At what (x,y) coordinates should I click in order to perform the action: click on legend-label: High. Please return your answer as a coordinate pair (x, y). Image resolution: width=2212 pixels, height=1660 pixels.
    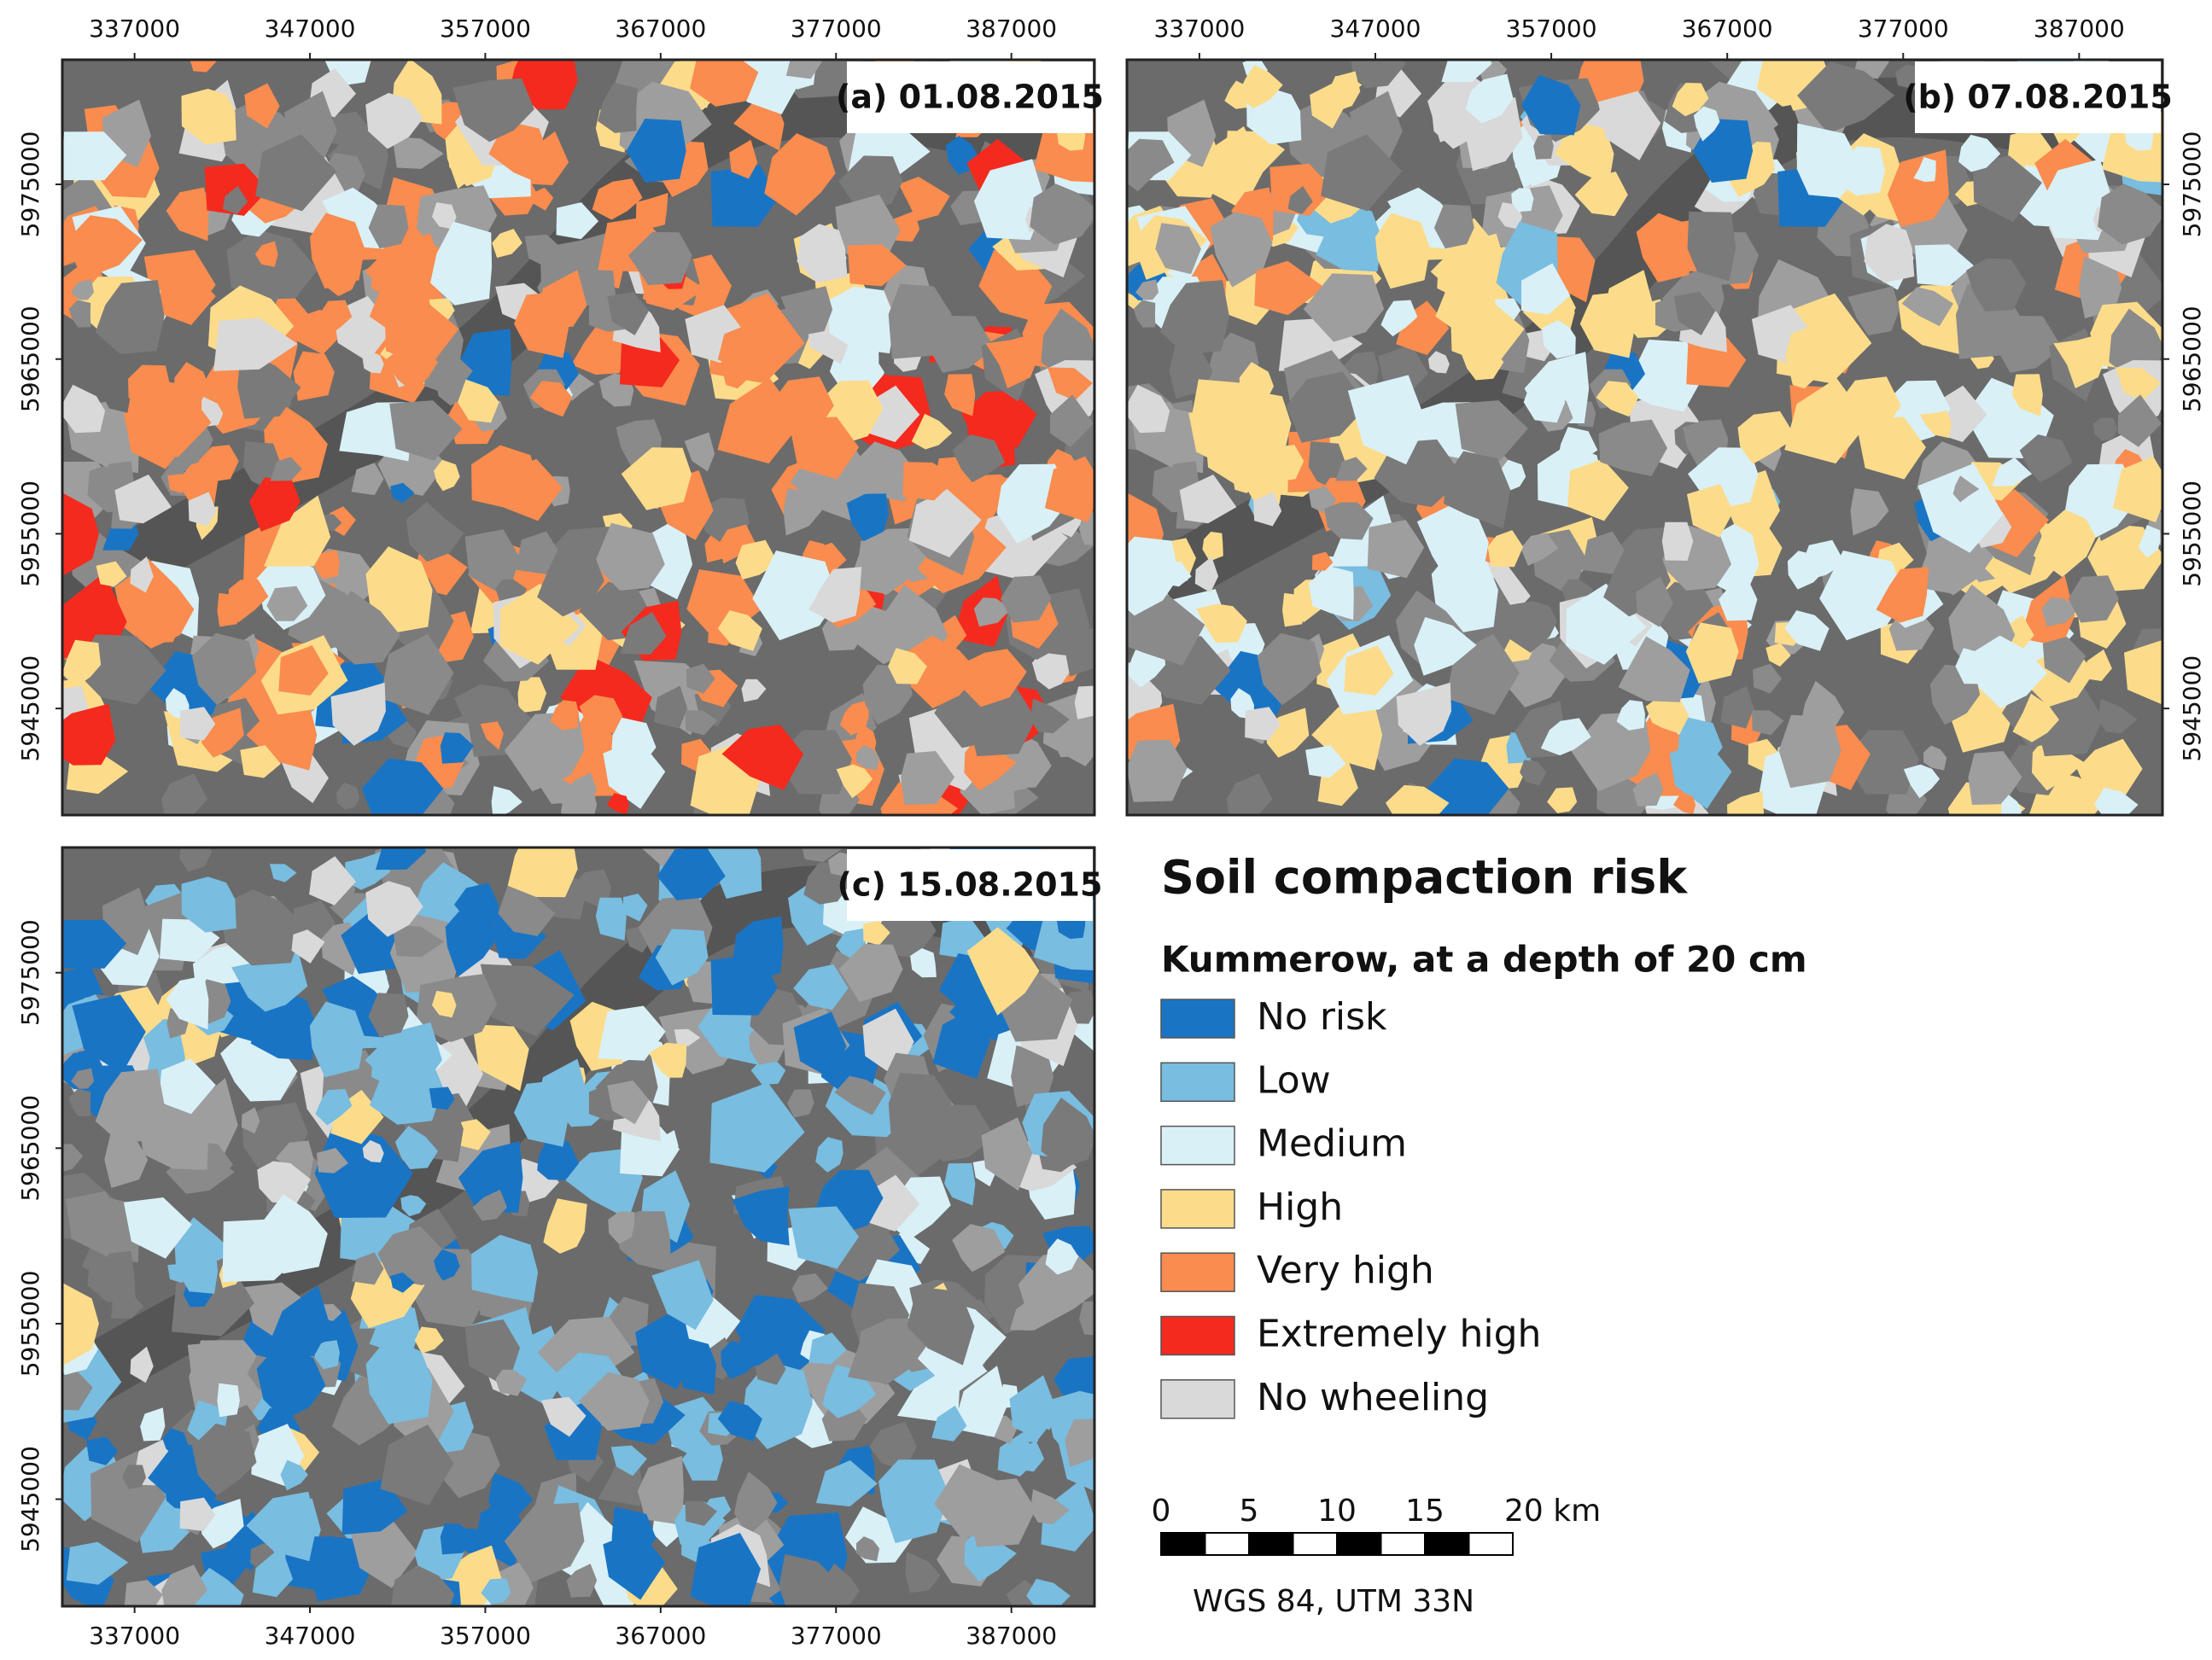
    Looking at the image, I should click on (1300, 1207).